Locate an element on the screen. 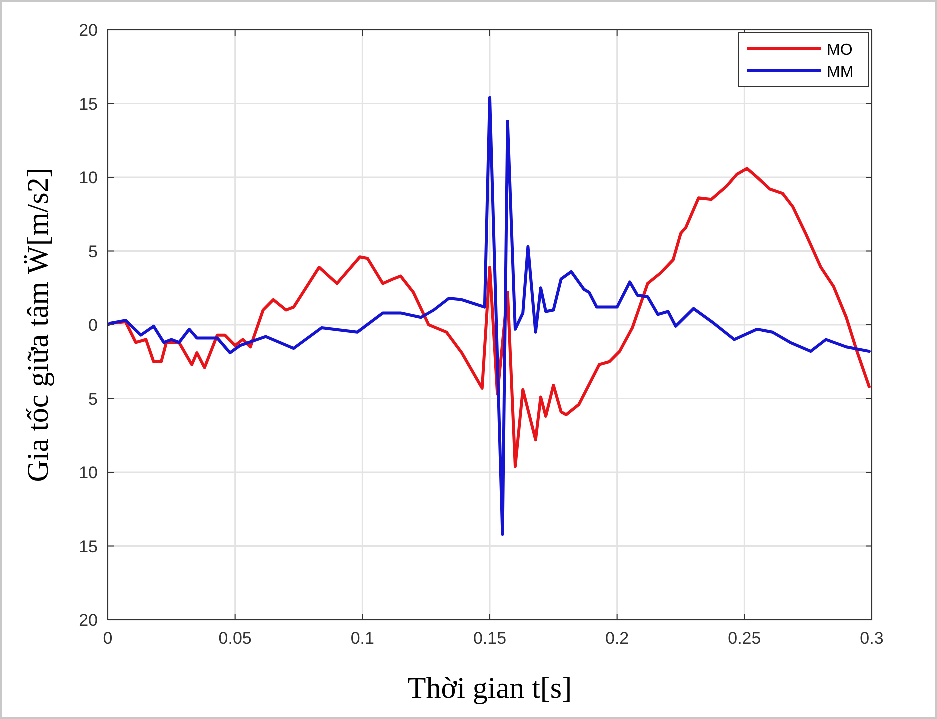 The height and width of the screenshot is (719, 937). x-tick-label: 0 is located at coordinates (108, 638).